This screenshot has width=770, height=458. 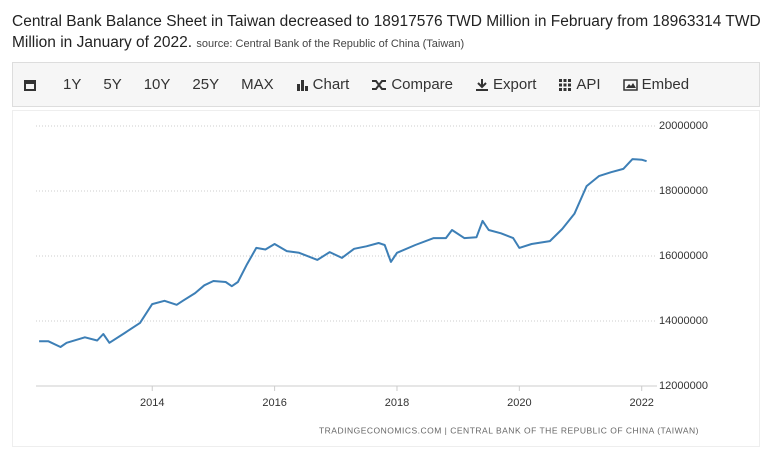 What do you see at coordinates (206, 84) in the screenshot?
I see `range-25y: 25Y` at bounding box center [206, 84].